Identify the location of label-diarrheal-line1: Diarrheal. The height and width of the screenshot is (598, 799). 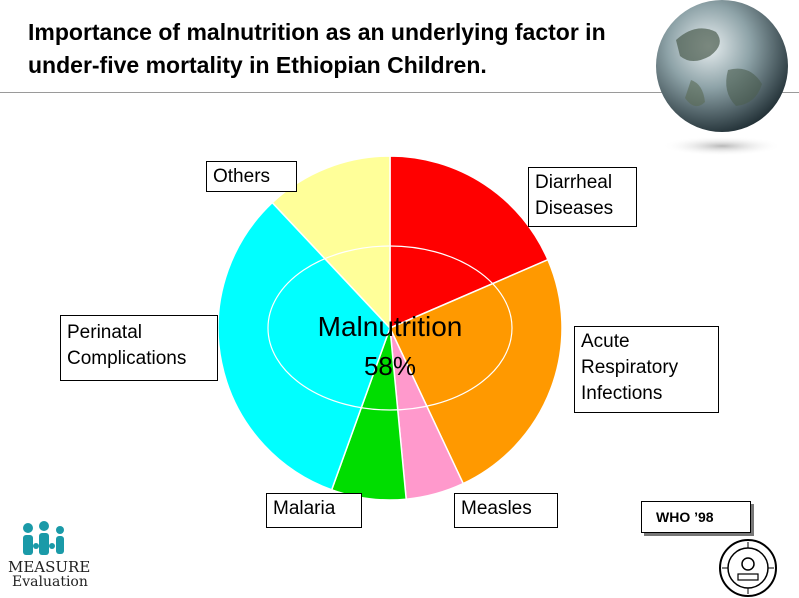
(574, 182).